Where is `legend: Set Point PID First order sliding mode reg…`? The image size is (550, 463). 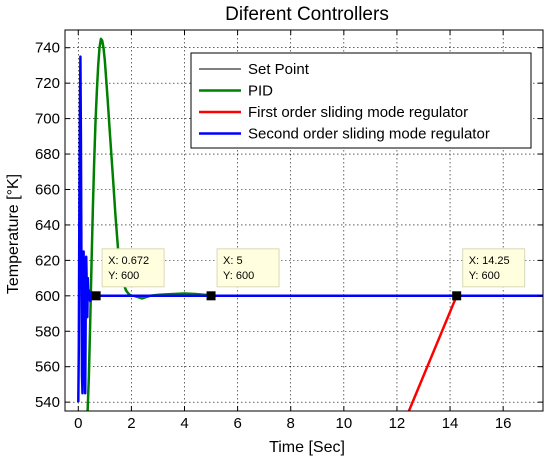 legend: Set Point PID First order sliding mode reg… is located at coordinates (361, 100).